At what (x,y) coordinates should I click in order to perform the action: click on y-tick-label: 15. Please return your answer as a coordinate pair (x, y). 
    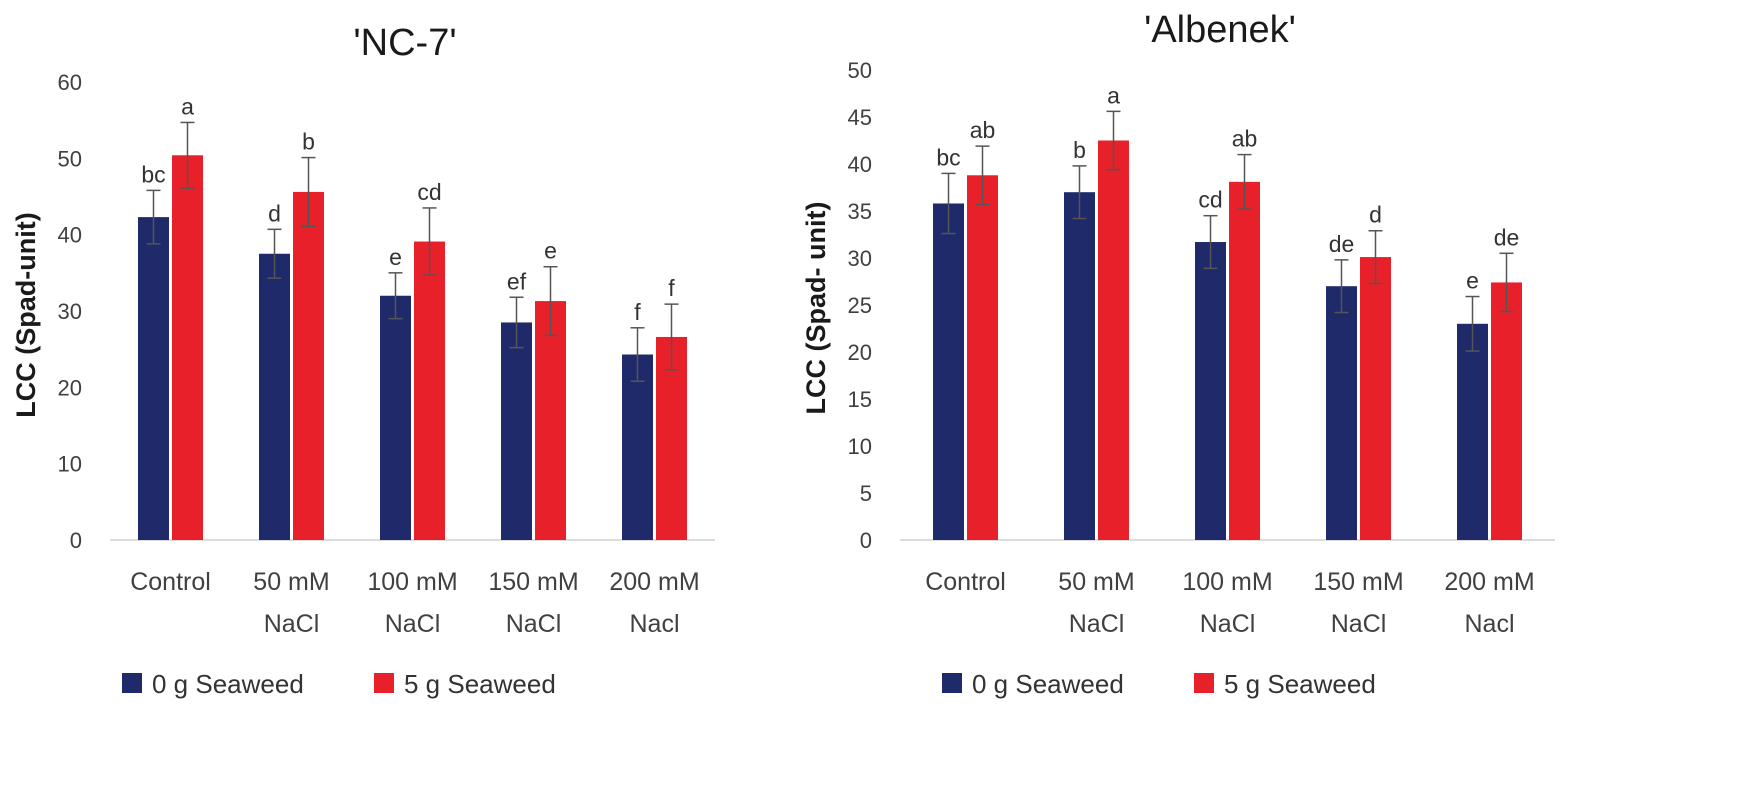
    Looking at the image, I should click on (860, 399).